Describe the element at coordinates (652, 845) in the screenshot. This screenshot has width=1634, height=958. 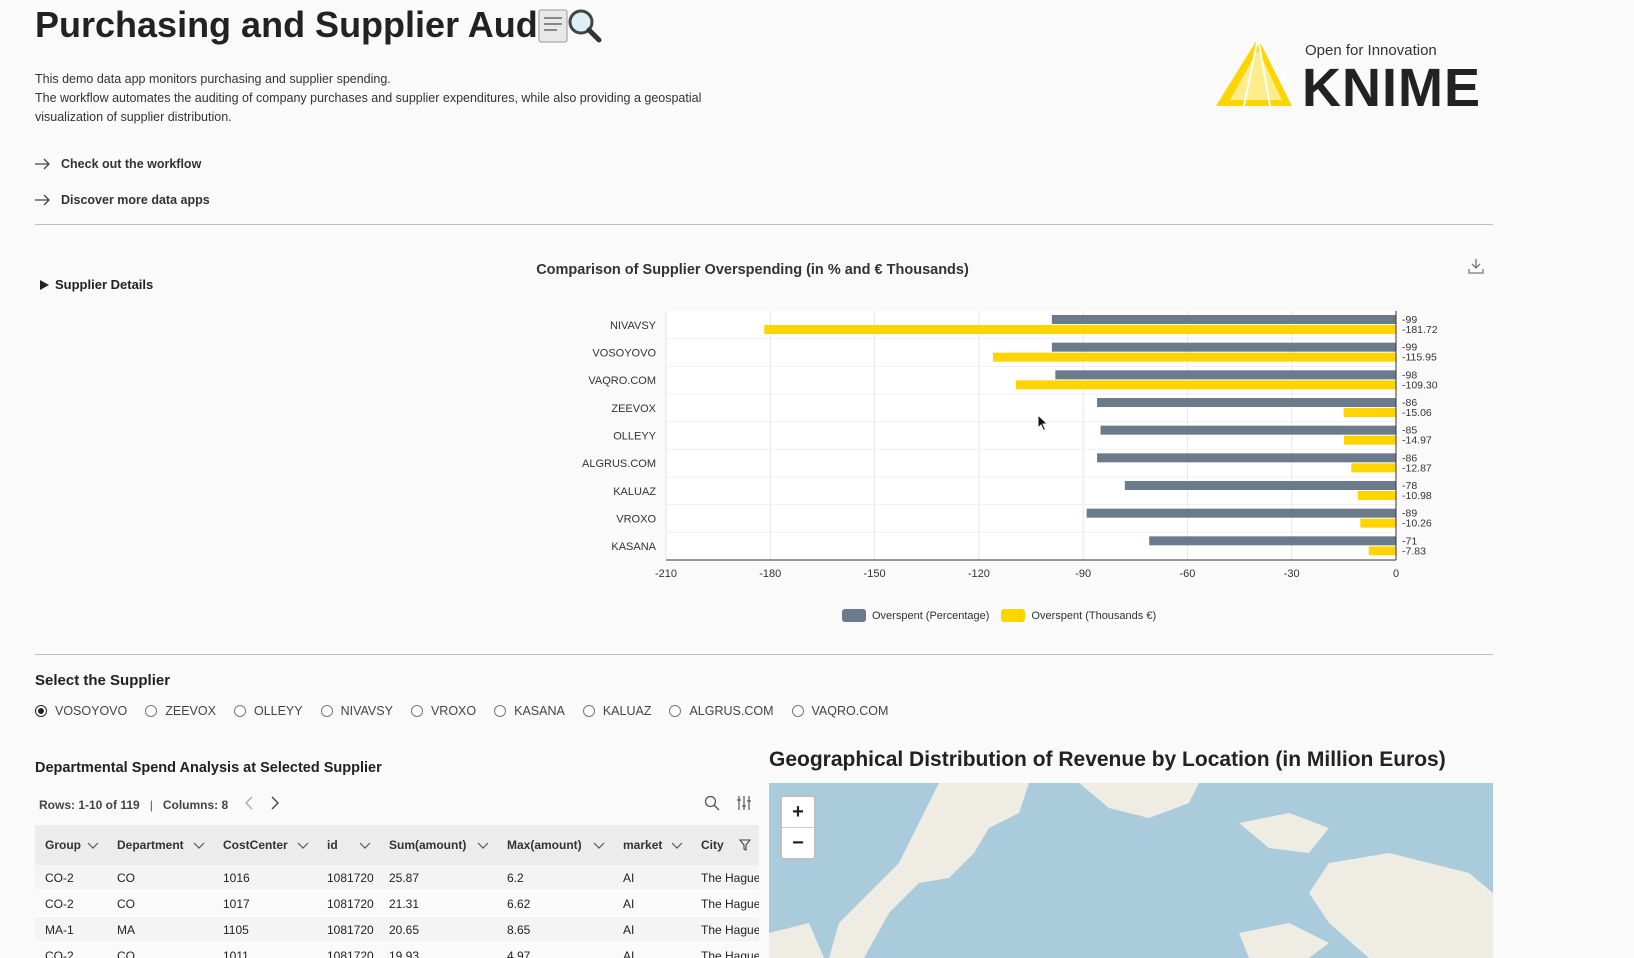
I see `column-header: market` at that location.